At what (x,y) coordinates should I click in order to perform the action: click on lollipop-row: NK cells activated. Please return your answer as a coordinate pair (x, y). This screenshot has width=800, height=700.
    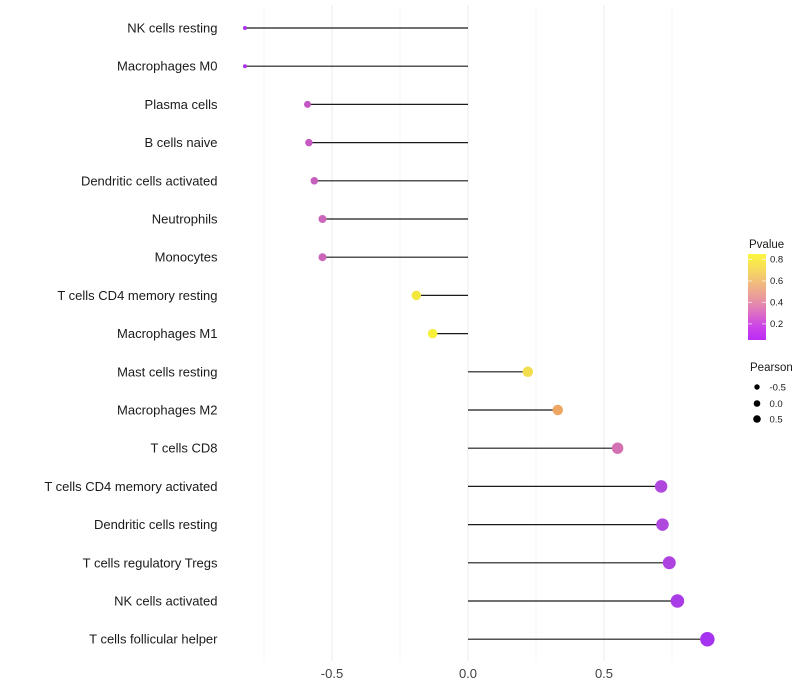
    Looking at the image, I should click on (399, 601).